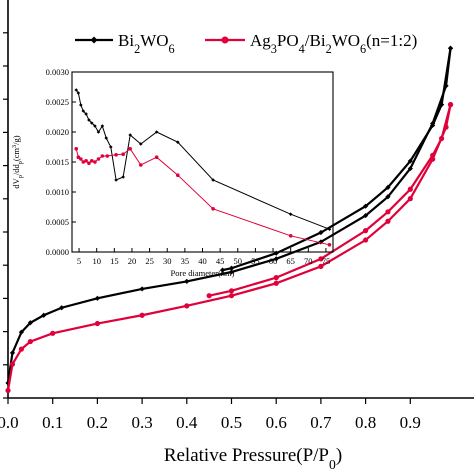  I want to click on legend-swatch-marker, so click(225, 40).